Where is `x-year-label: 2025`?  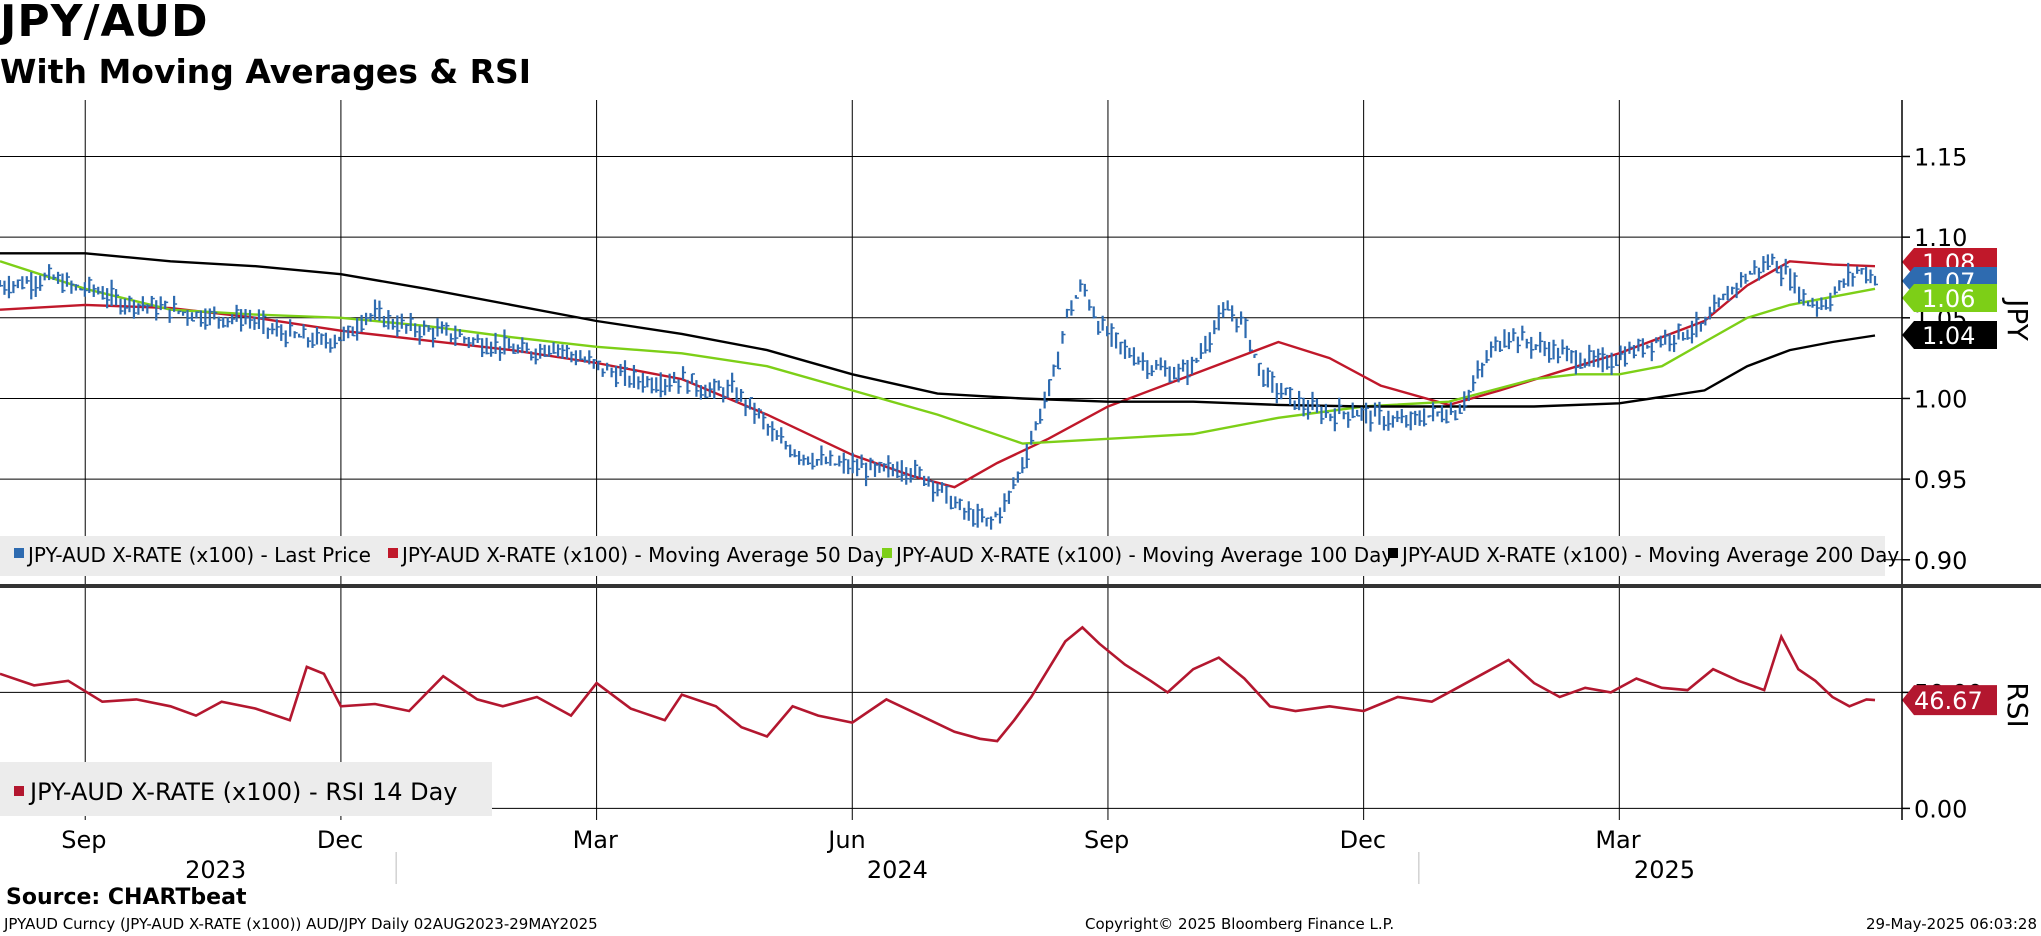 x-year-label: 2025 is located at coordinates (1664, 870).